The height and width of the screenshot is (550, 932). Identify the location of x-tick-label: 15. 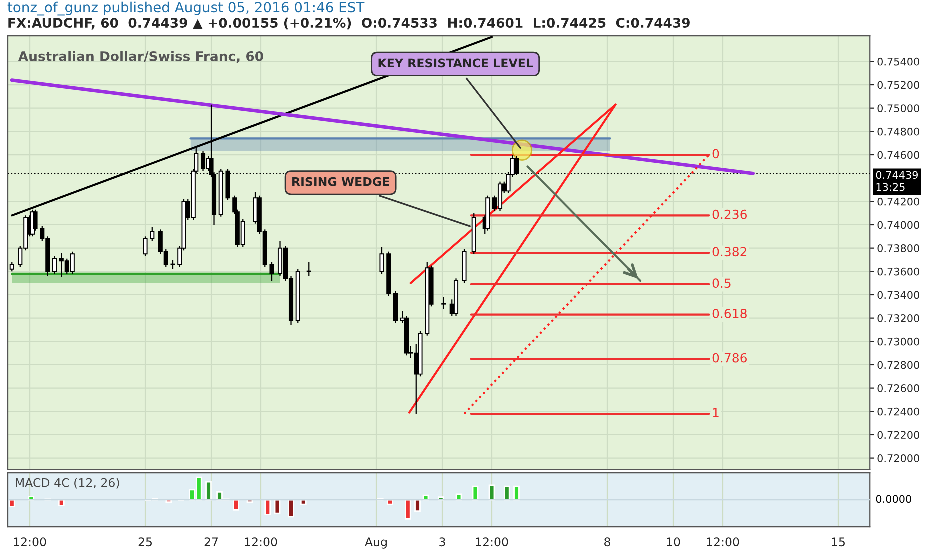
(838, 542).